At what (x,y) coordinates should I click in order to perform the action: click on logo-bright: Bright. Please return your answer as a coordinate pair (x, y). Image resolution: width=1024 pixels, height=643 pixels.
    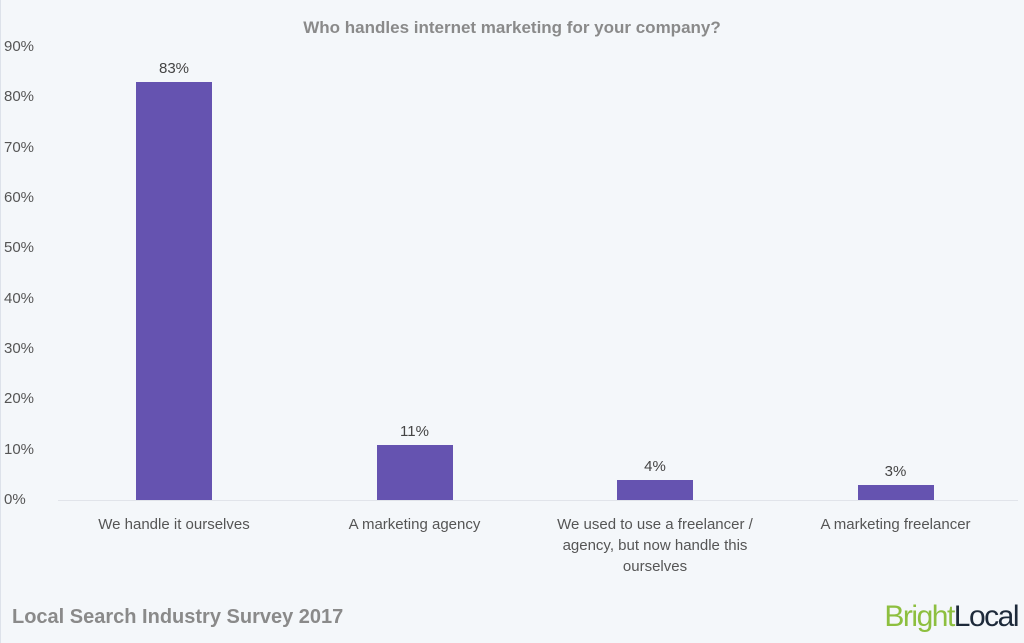
    Looking at the image, I should click on (919, 616).